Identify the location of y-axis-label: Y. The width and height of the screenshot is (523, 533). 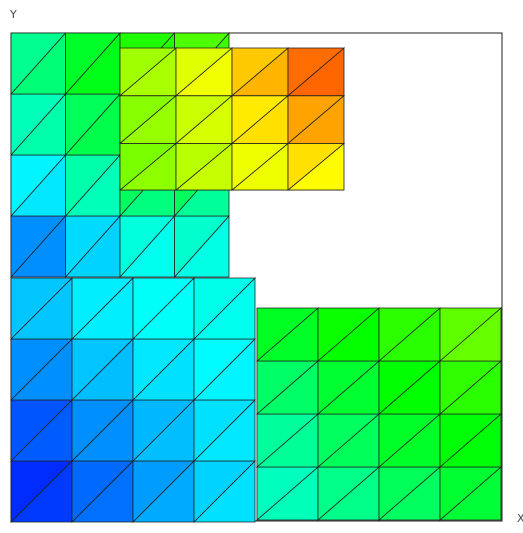
(13, 14).